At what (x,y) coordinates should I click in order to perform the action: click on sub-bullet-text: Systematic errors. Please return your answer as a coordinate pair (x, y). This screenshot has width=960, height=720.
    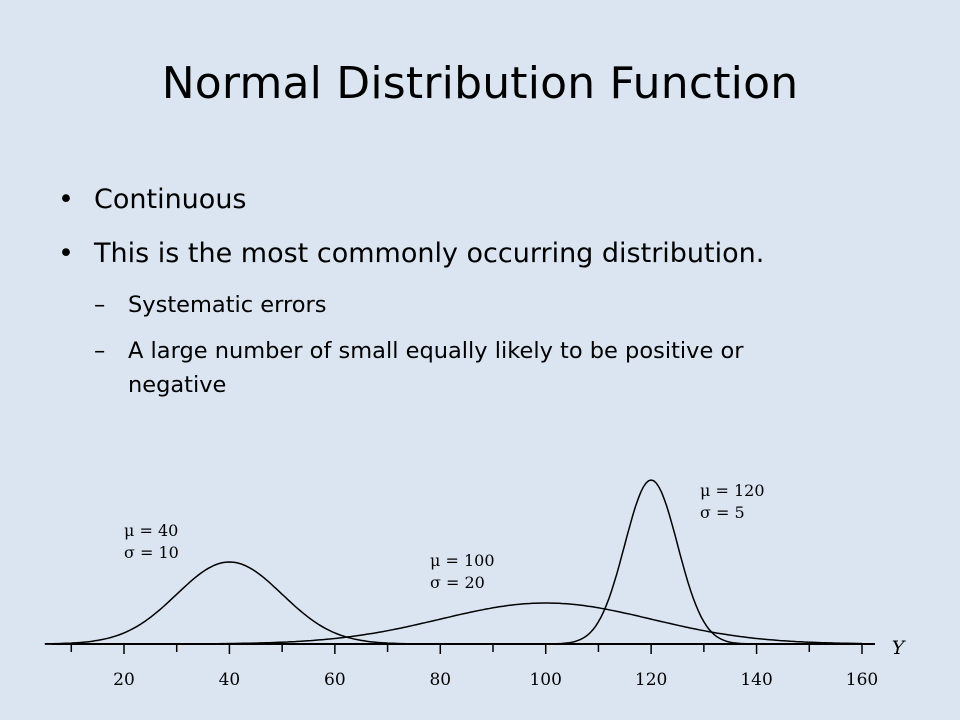
    Looking at the image, I should click on (227, 305).